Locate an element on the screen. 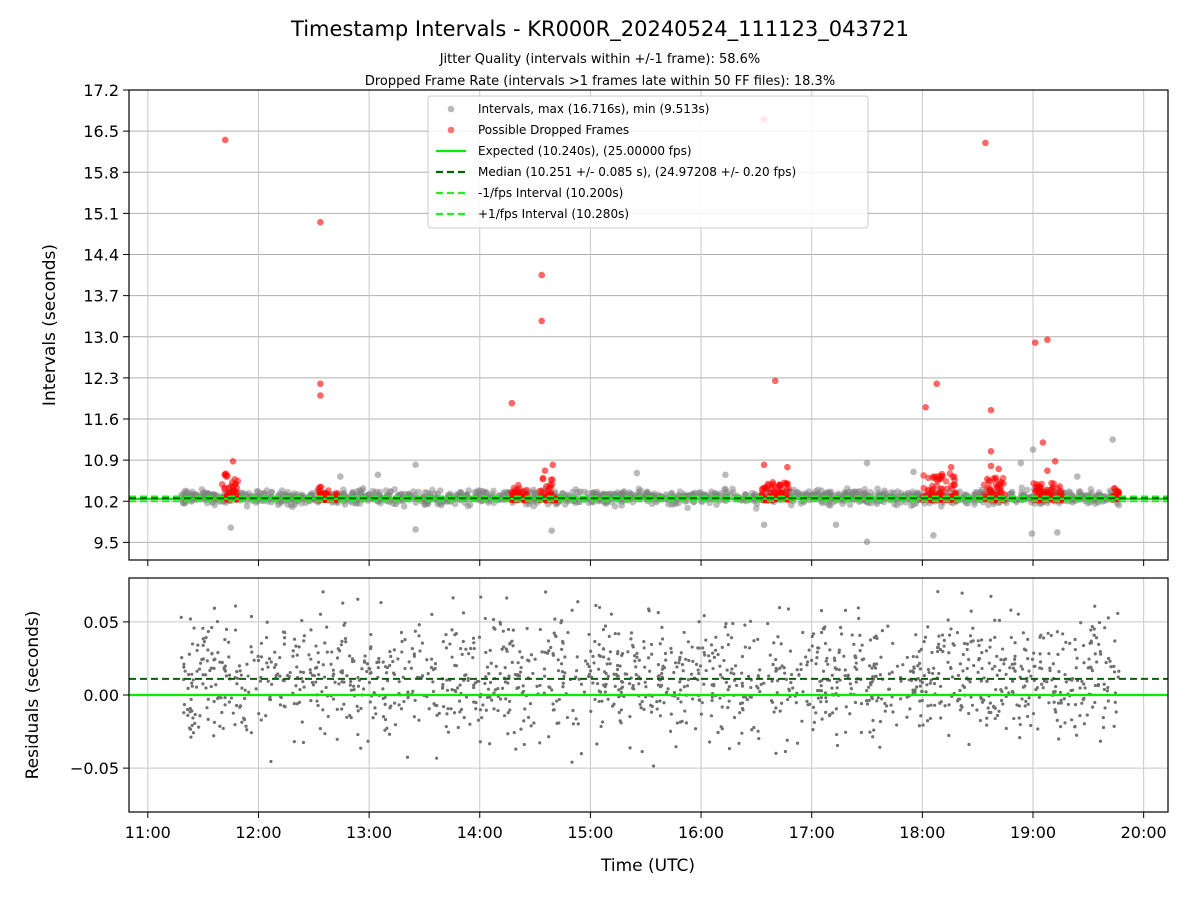 This screenshot has width=1200, height=900. top-y-tick-label: 17.2 is located at coordinates (101, 90).